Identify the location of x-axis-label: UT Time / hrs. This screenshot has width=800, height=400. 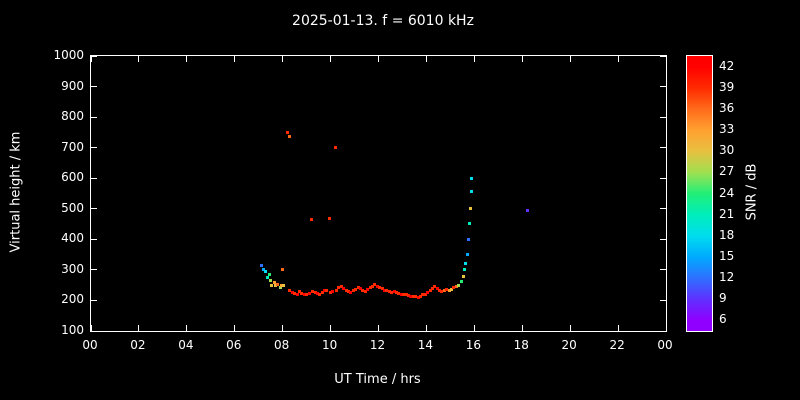
(377, 379).